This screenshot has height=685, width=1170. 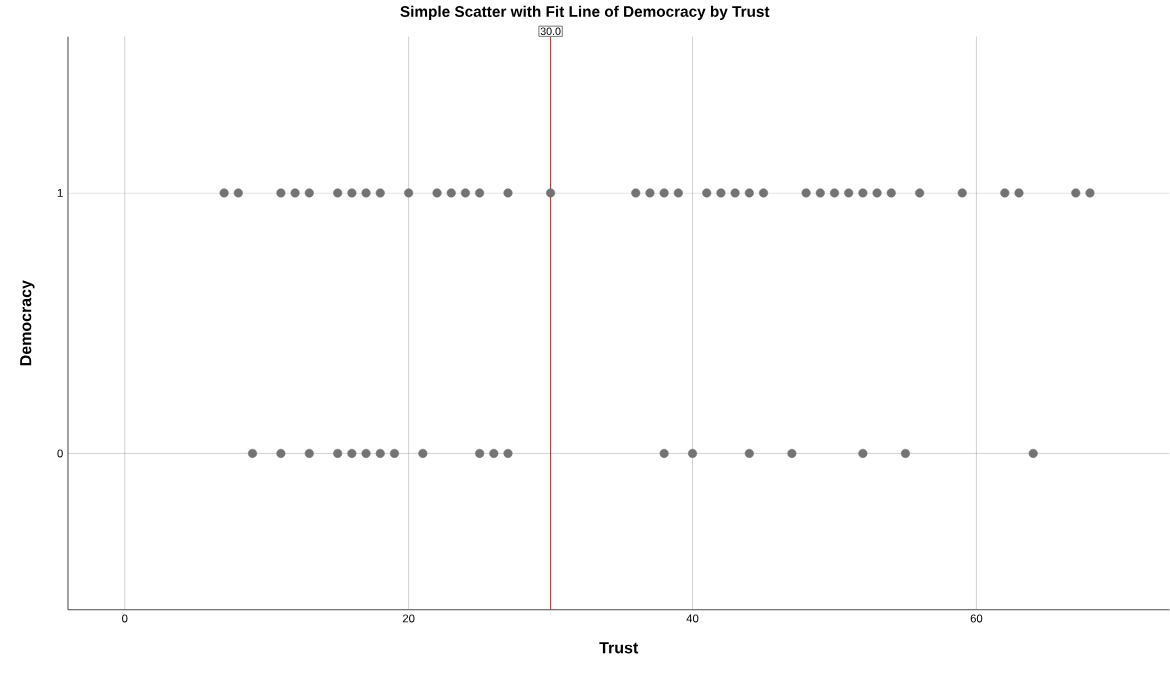 What do you see at coordinates (550, 31) in the screenshot?
I see `ref-line-label: 30.0` at bounding box center [550, 31].